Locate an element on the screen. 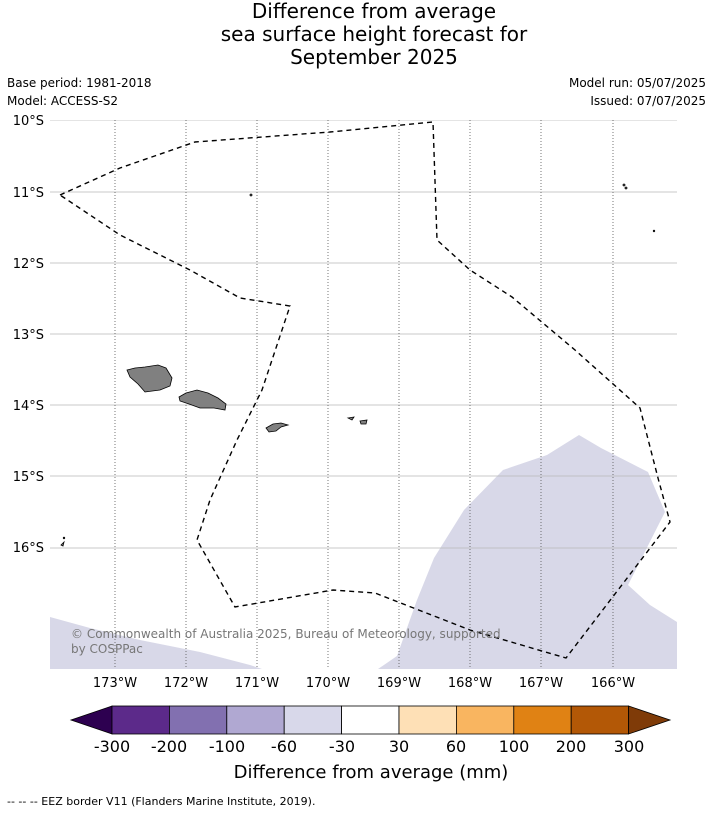 This screenshot has height=816, width=713. colorbar is located at coordinates (370, 720).